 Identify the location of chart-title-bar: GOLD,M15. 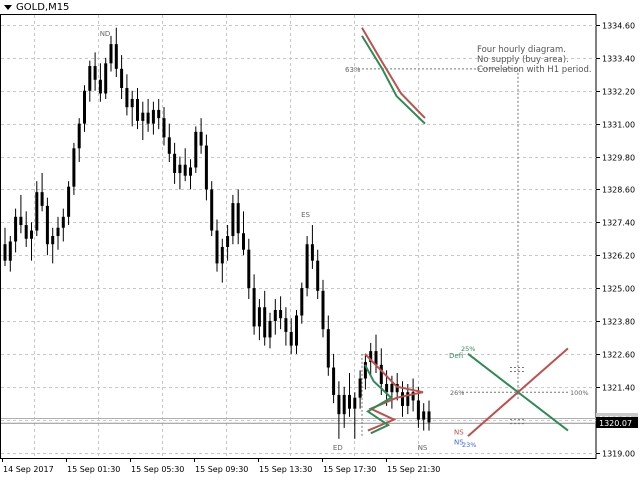
(36, 7).